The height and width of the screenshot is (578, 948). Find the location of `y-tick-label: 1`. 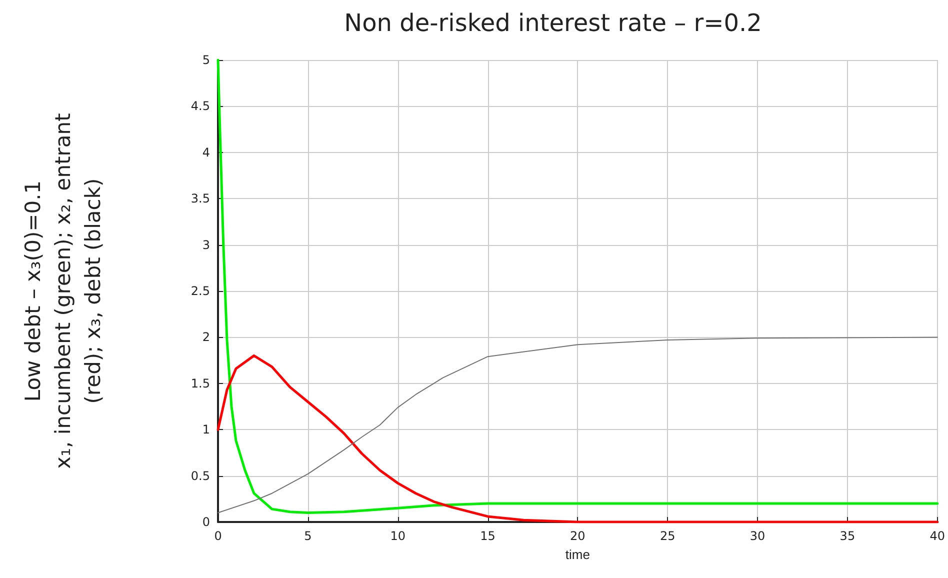

y-tick-label: 1 is located at coordinates (206, 429).